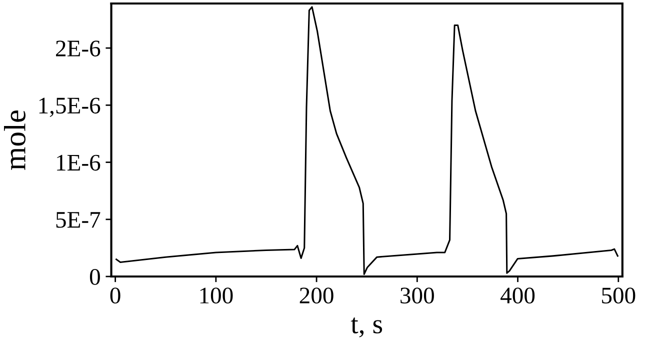  What do you see at coordinates (78, 48) in the screenshot?
I see `y-tick-label: 2E-6` at bounding box center [78, 48].